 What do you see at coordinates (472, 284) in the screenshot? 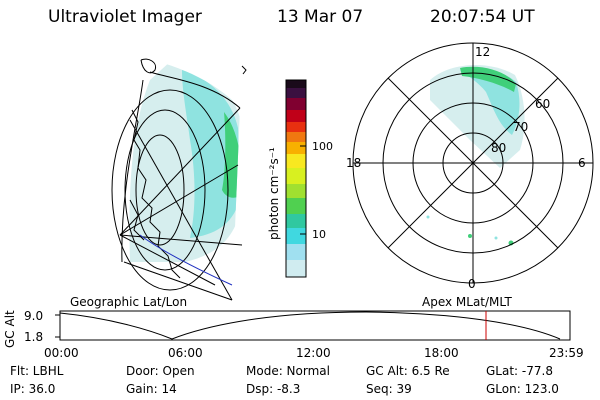
I see `mlt-label-0: 0` at bounding box center [472, 284].